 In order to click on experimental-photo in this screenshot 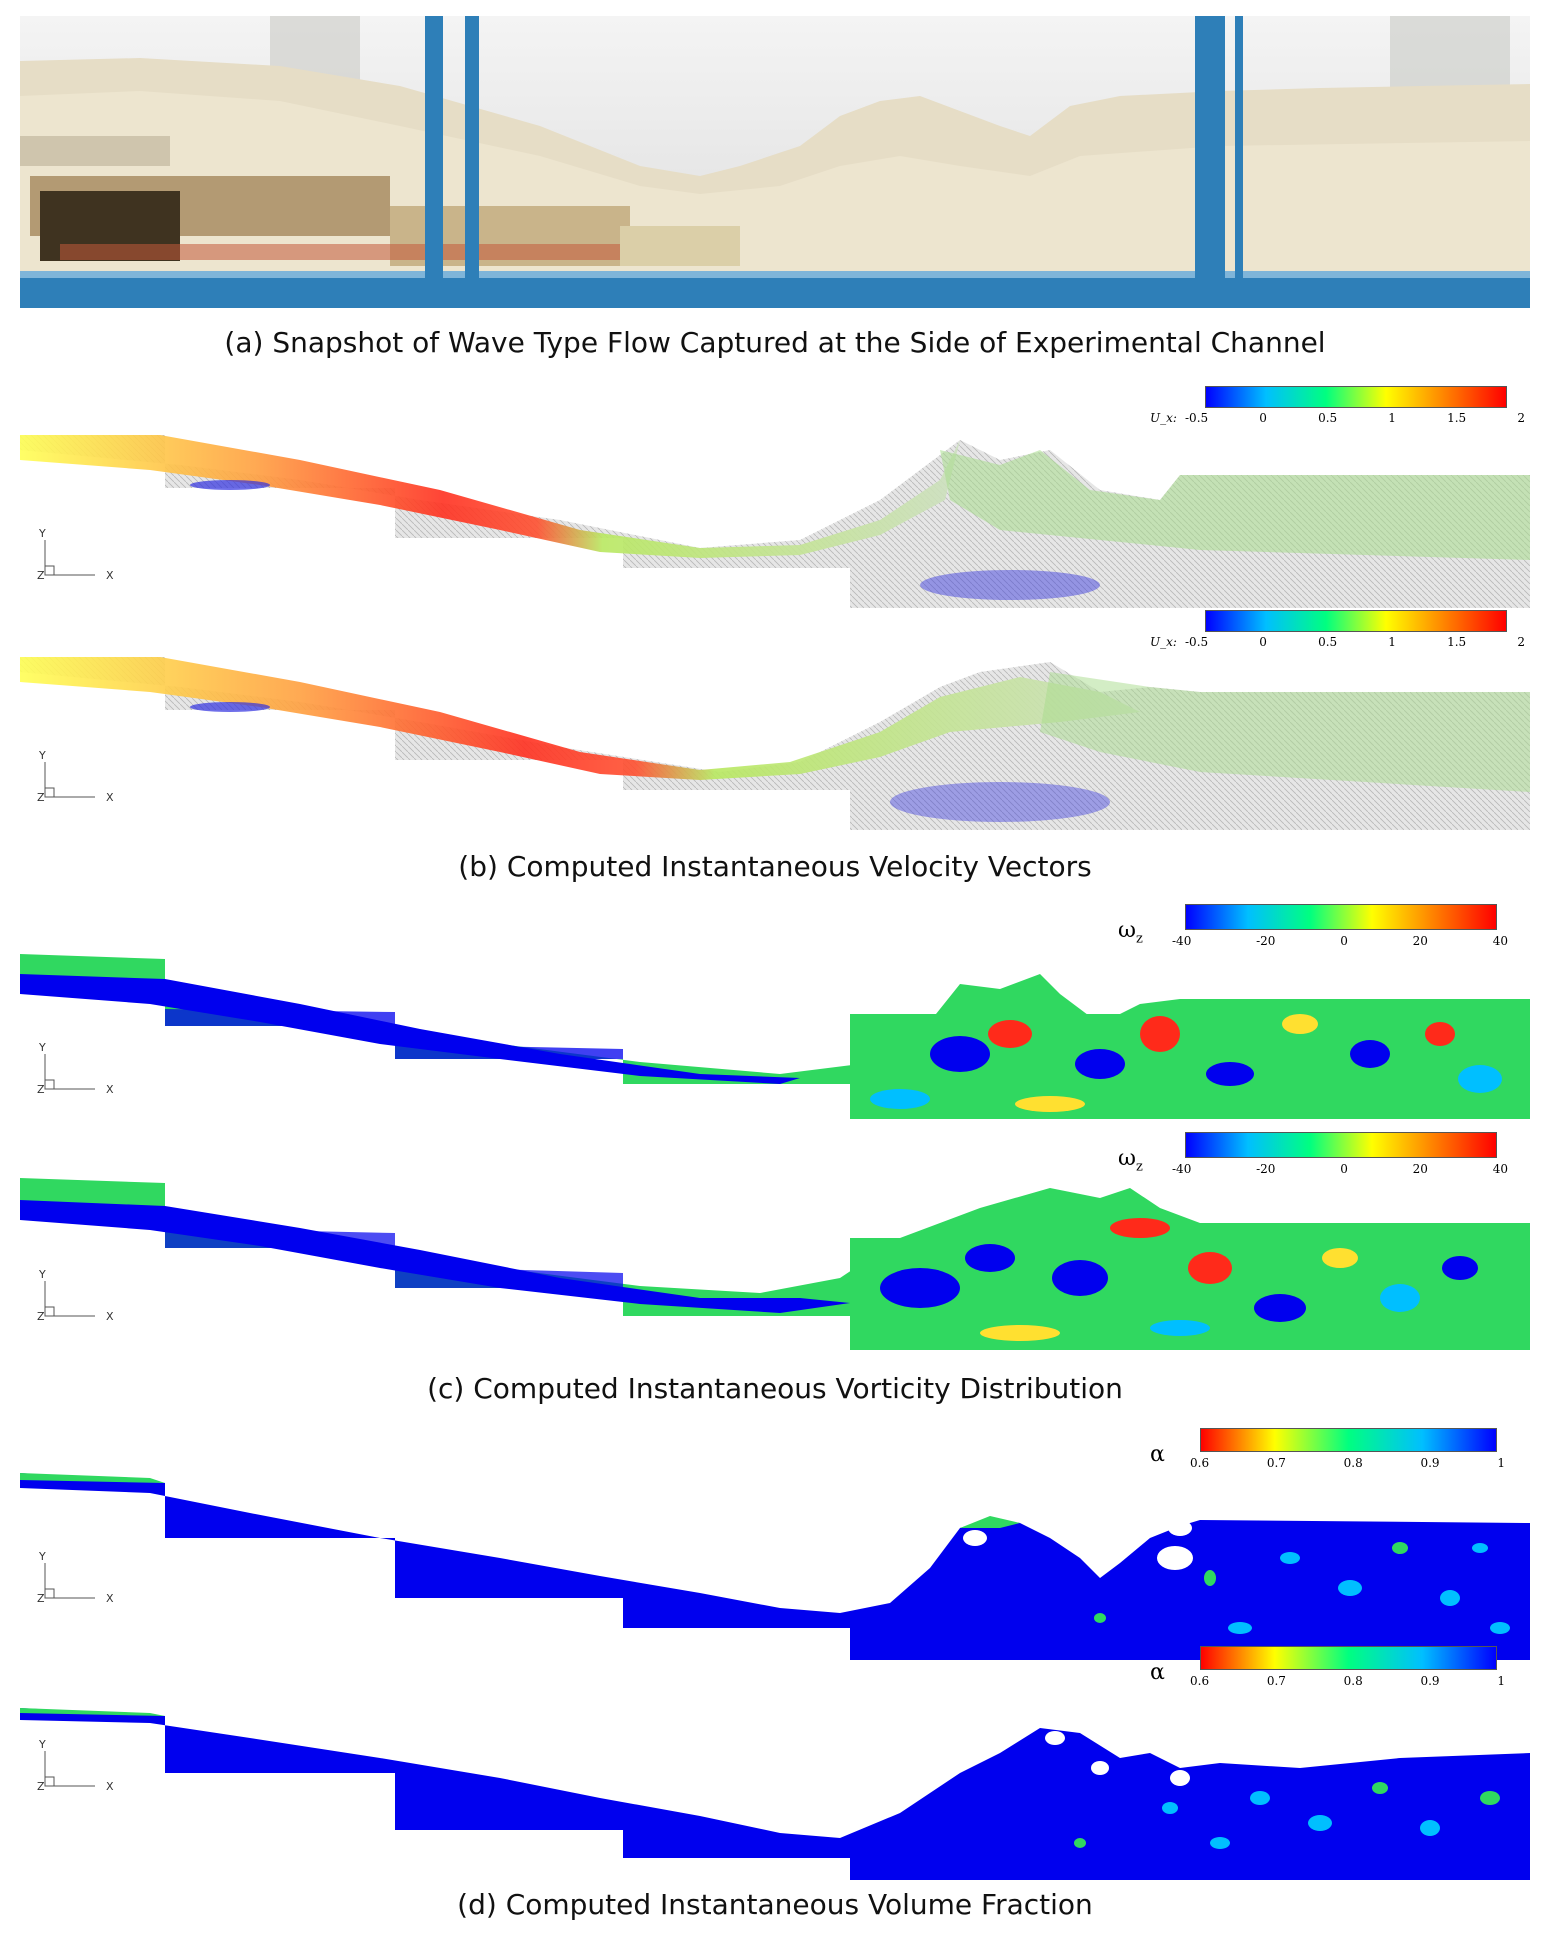, I will do `click(775, 162)`.